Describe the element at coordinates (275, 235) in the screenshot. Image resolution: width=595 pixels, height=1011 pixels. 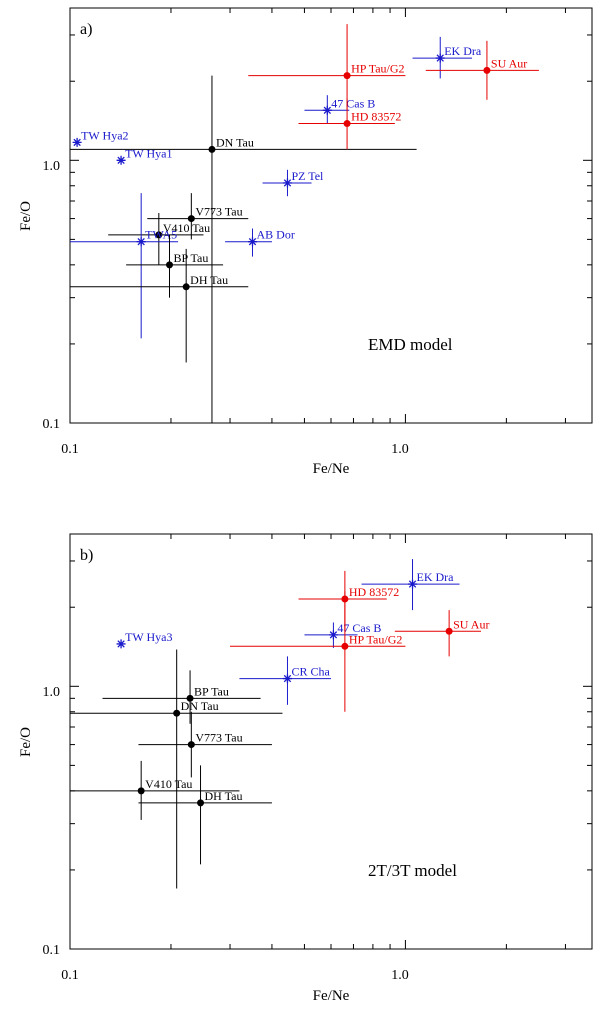
I see `point-label: AB Dor` at that location.